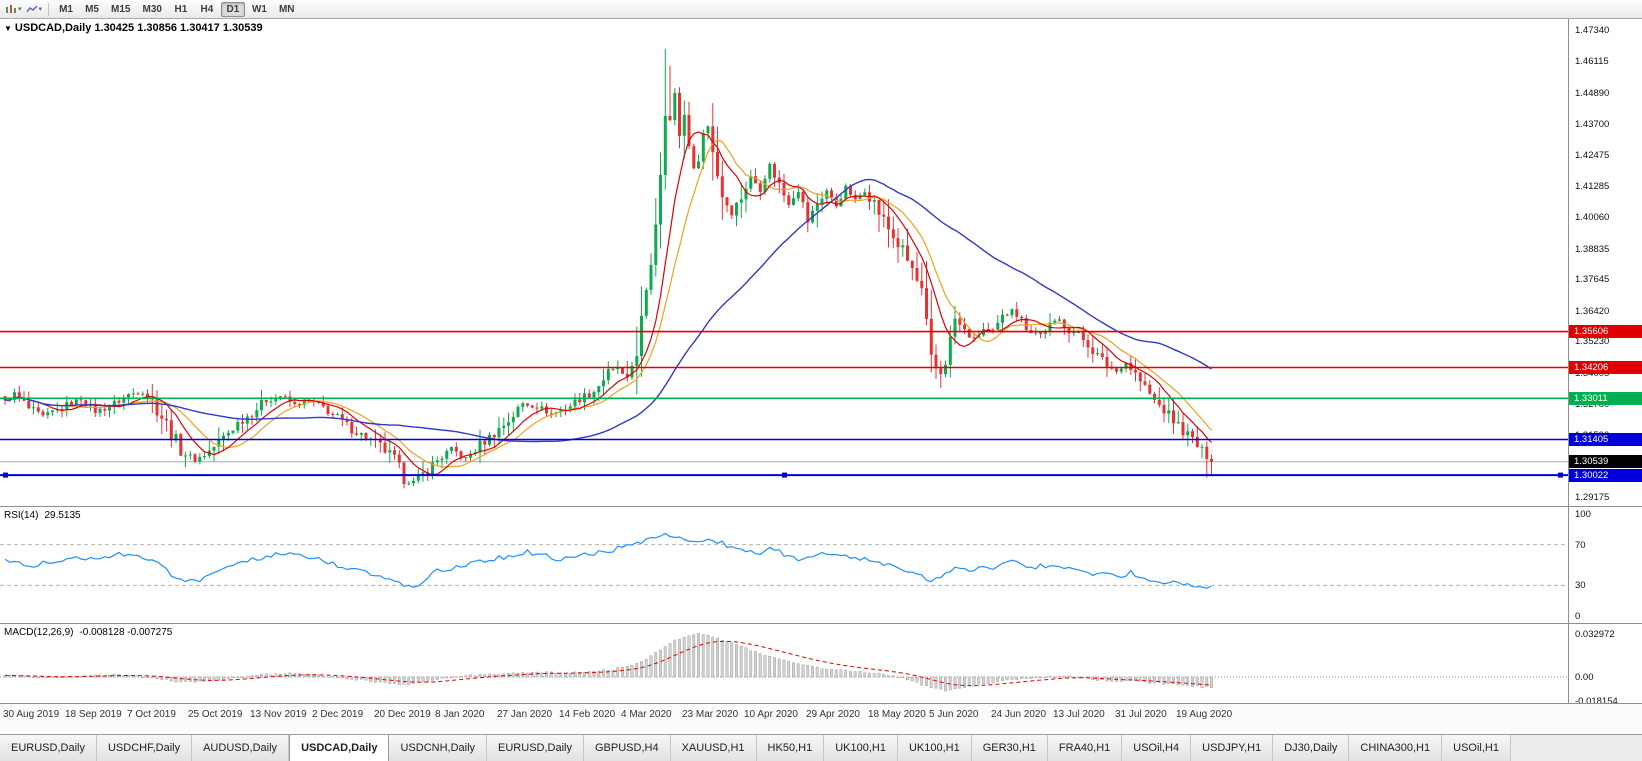  Describe the element at coordinates (1396, 748) in the screenshot. I see `chart-tab-china300-h1: CHINA300,H1` at that location.